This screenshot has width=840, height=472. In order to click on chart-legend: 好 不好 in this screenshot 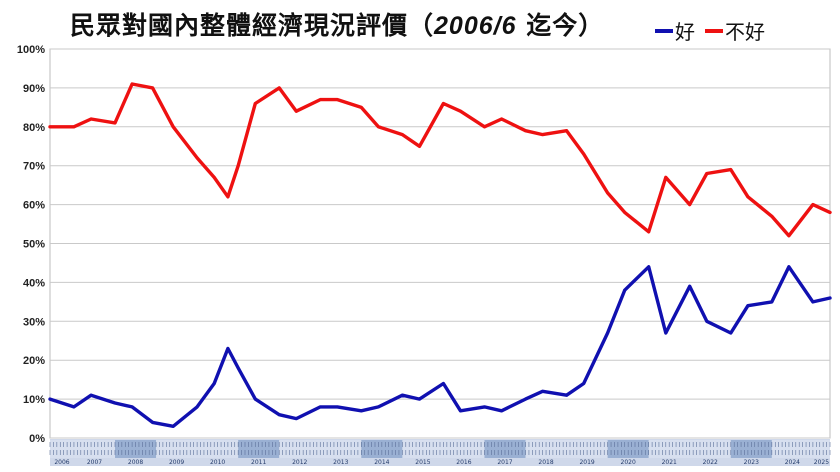, I will do `click(715, 30)`.